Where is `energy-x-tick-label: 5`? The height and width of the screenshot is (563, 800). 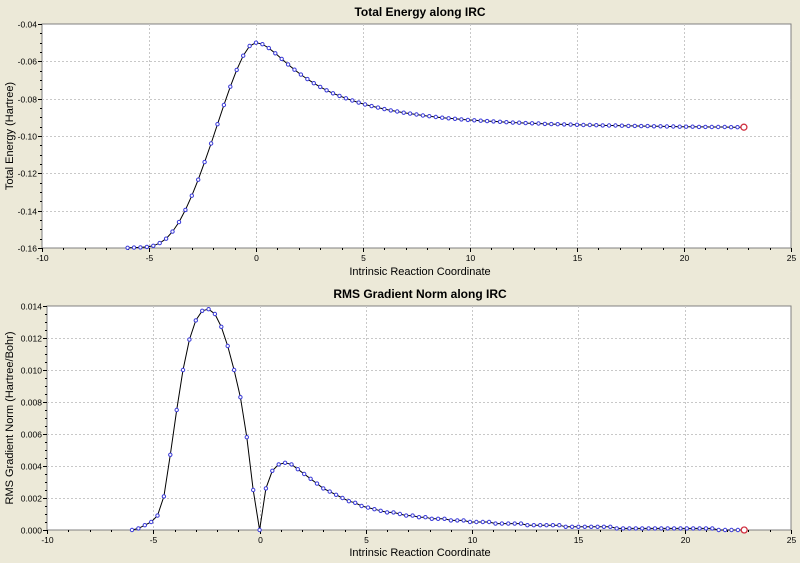 energy-x-tick-label: 5 is located at coordinates (363, 258).